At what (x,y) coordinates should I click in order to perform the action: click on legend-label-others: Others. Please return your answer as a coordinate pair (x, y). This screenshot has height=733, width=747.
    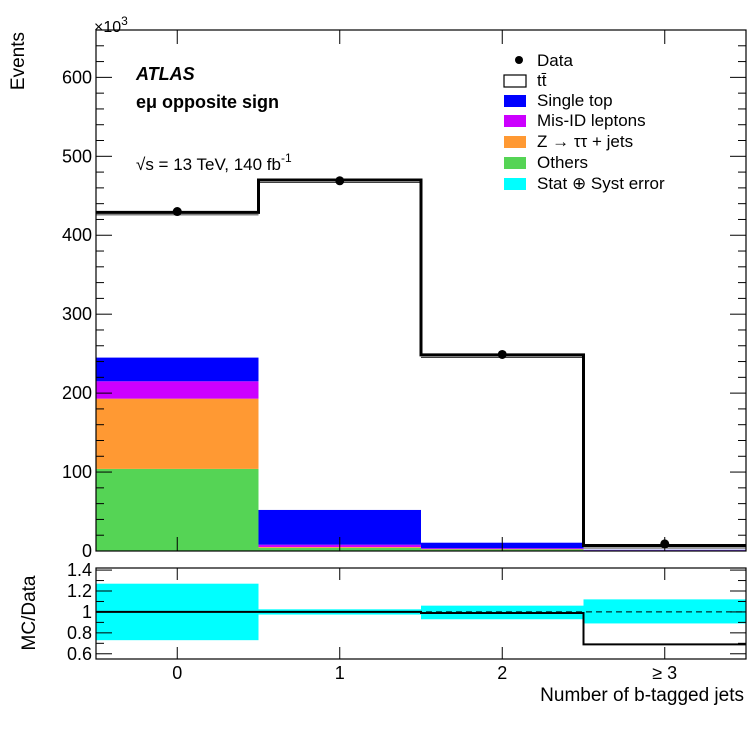
    Looking at the image, I should click on (562, 162).